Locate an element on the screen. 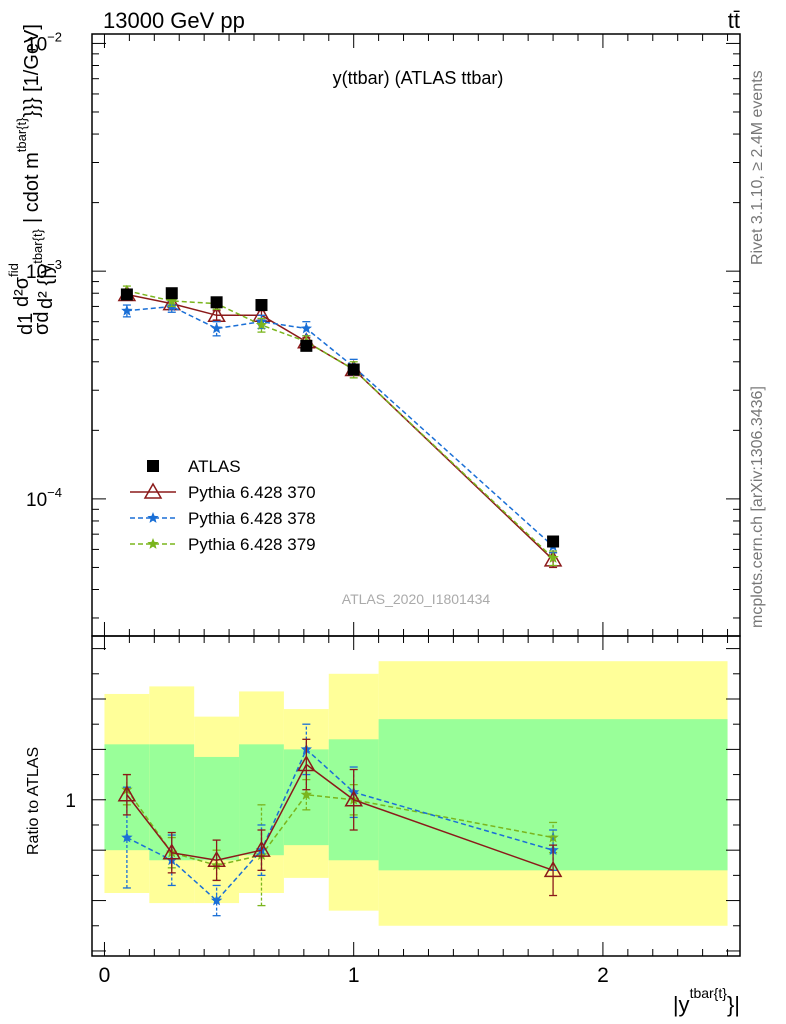 Image resolution: width=786 pixels, height=1024 pixels. svg-text: σd is located at coordinates (42, 323).